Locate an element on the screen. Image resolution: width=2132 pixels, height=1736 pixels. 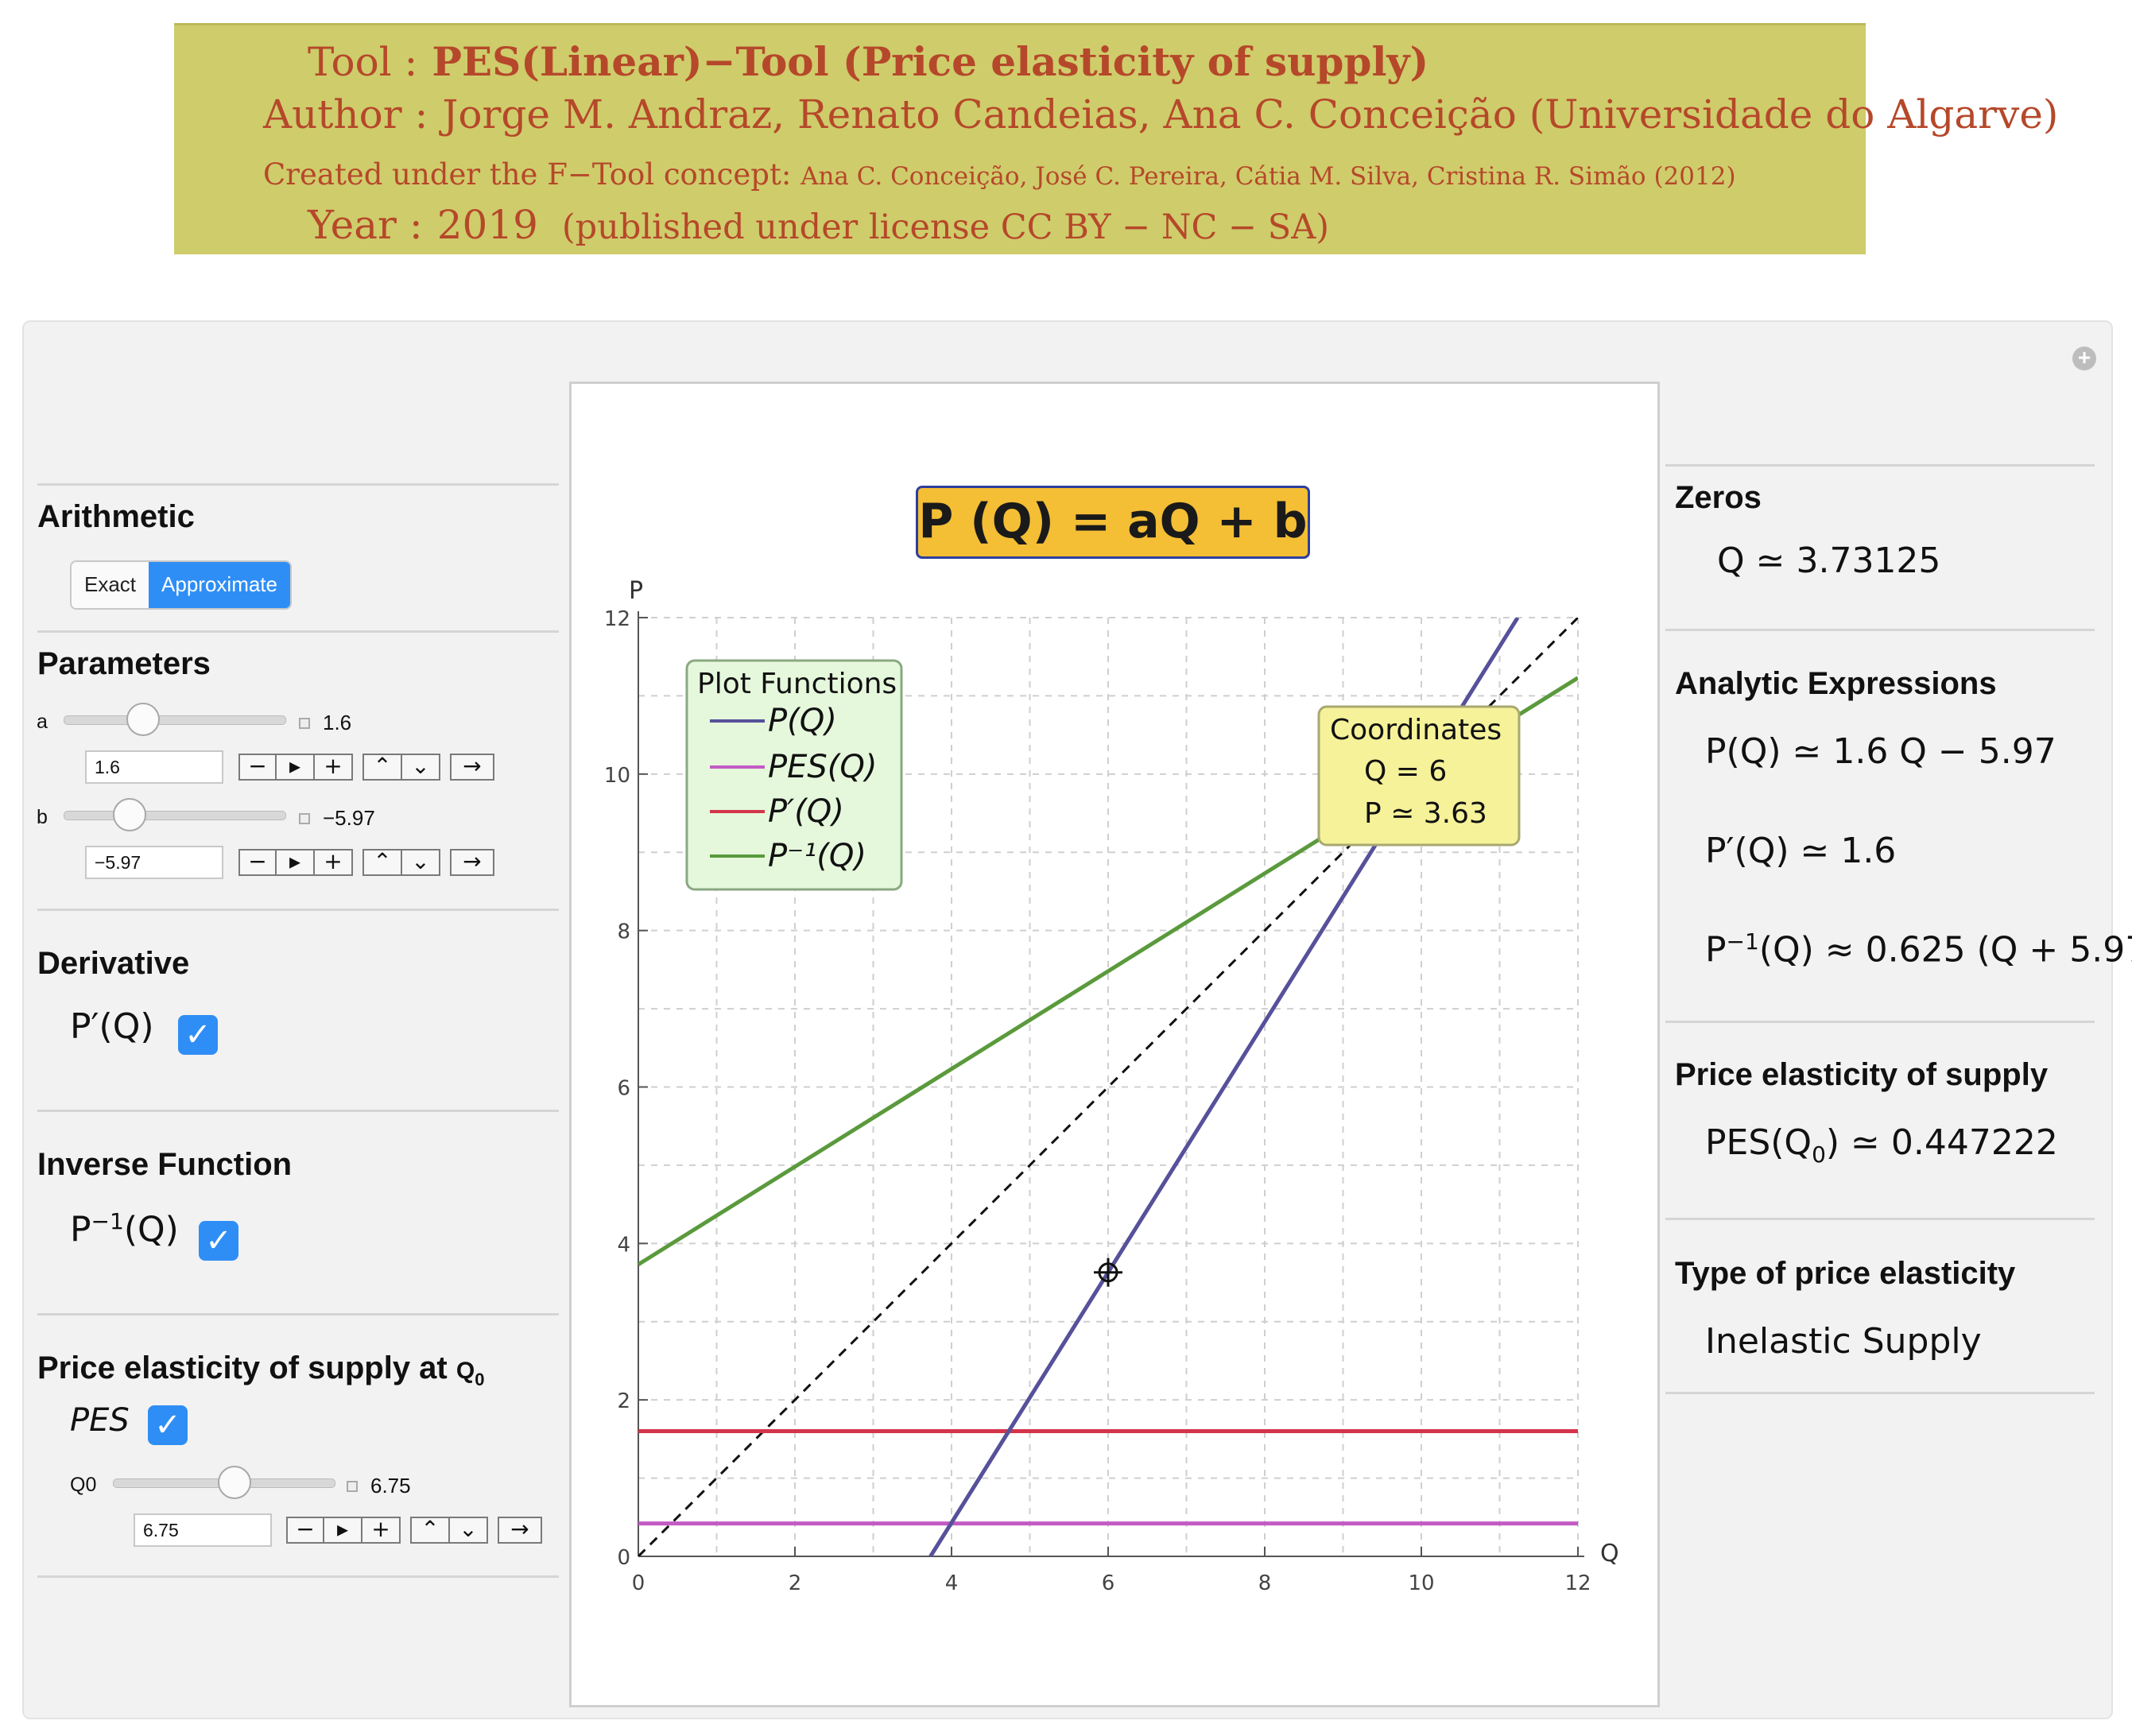
a-decrement-button: − is located at coordinates (257, 767).